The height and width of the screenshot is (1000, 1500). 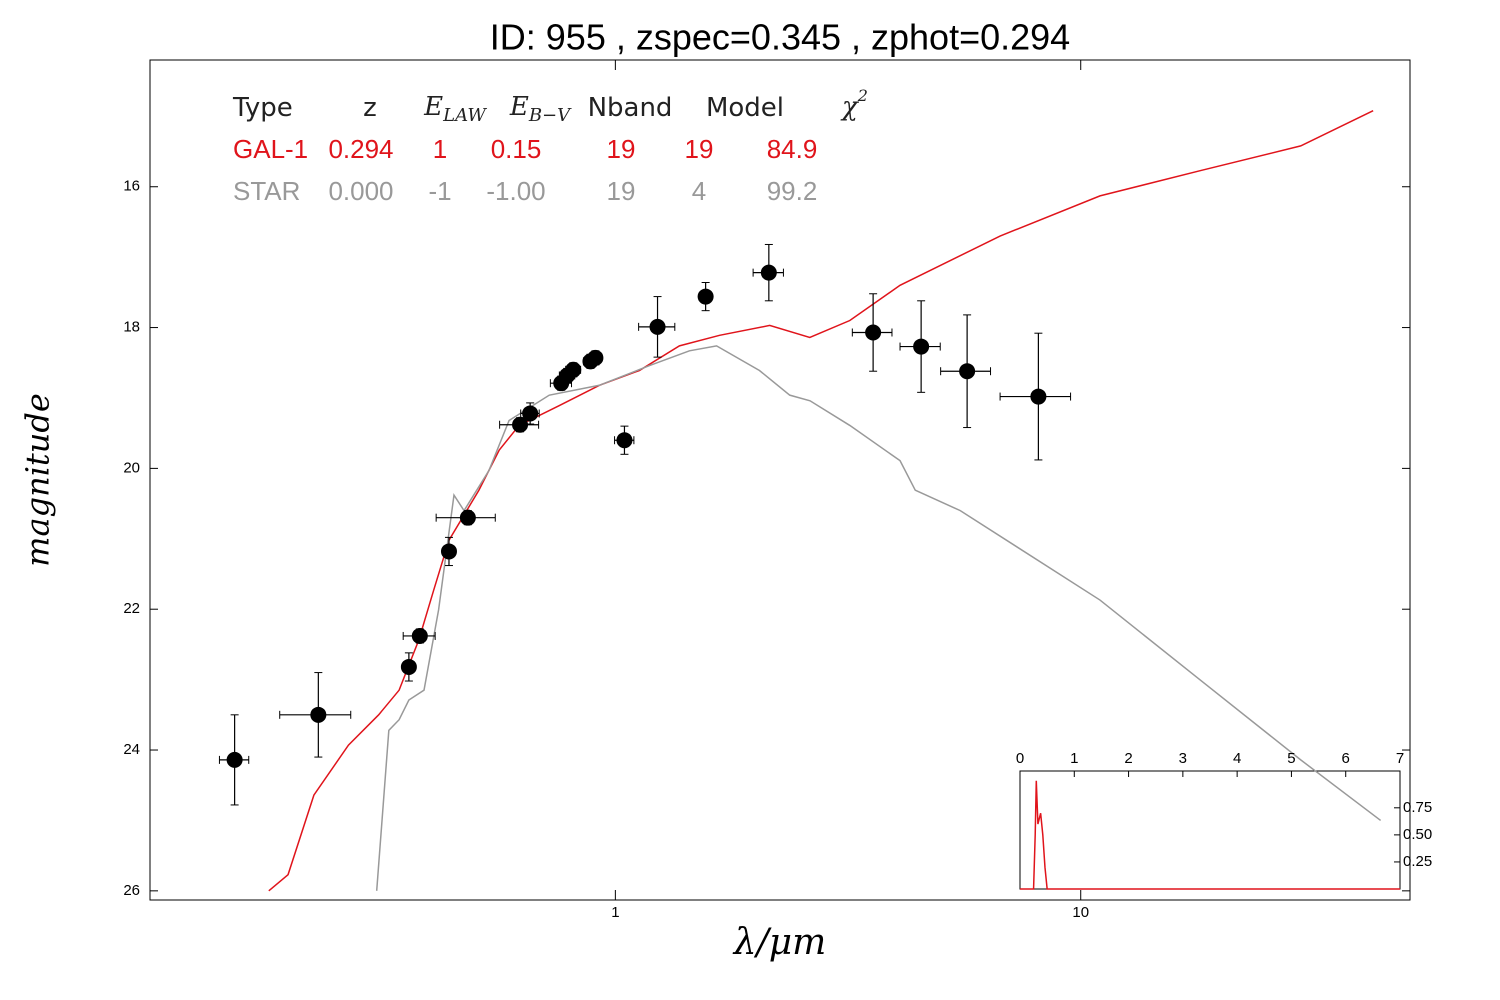 I want to click on inset-x-tick-label: 7, so click(x=1400, y=758).